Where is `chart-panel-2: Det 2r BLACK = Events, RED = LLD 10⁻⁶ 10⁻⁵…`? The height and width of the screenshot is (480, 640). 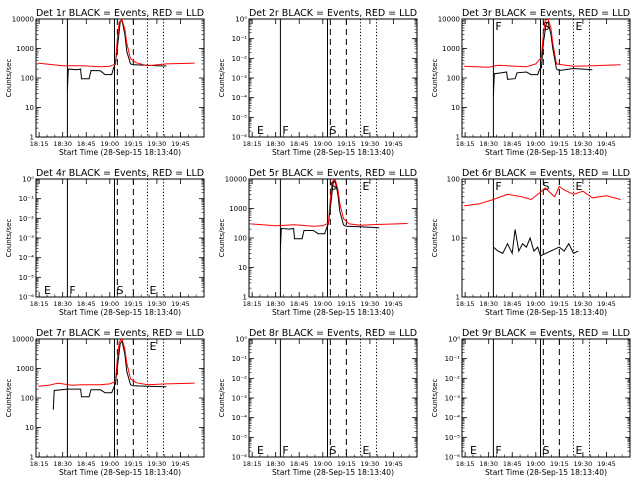
chart-panel-2: Det 2r BLACK = Events, RED = LLD 10⁻⁶ 10⁻⁵… is located at coordinates (318, 82).